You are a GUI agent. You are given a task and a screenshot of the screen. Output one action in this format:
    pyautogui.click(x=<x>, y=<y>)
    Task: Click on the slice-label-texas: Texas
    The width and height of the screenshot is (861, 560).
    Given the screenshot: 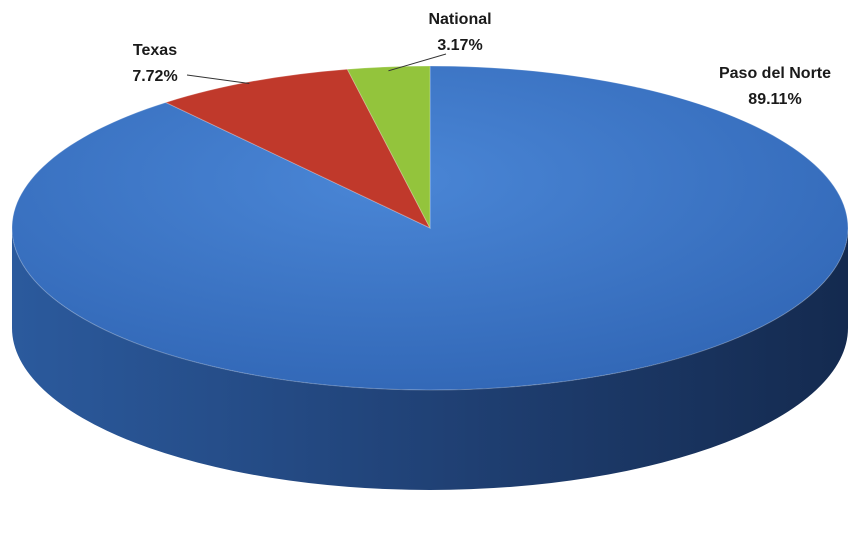 What is the action you would take?
    pyautogui.click(x=155, y=50)
    